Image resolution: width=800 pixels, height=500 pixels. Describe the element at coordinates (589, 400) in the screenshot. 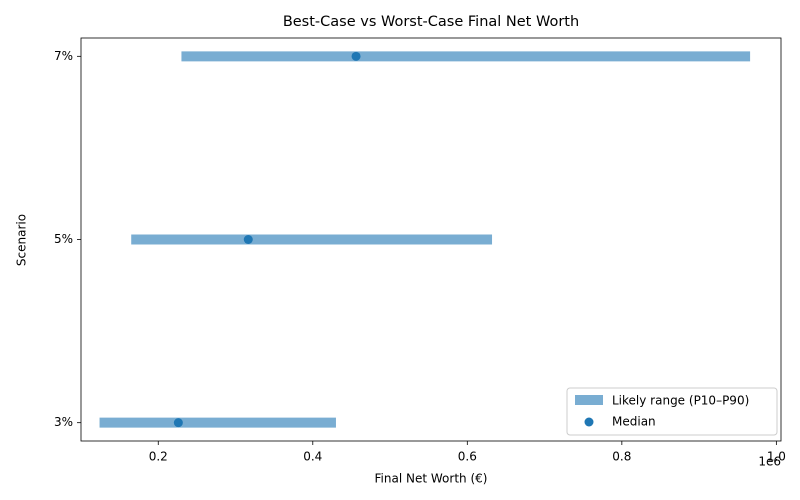

I see `legend-swatch` at that location.